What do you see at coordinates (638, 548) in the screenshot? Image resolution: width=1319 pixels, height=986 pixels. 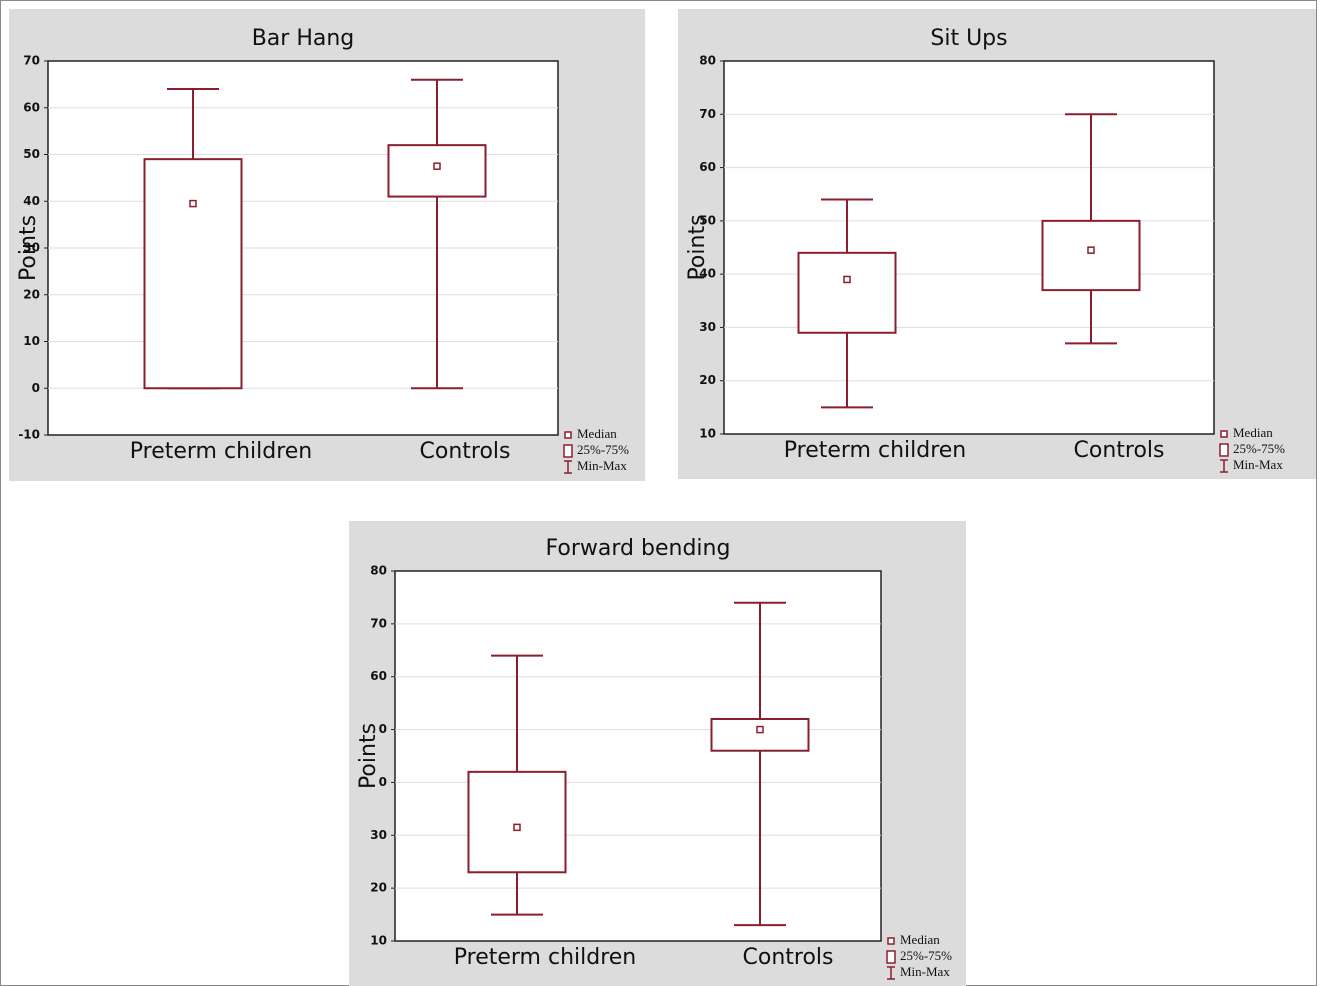 I see `chart-title: Forward bending` at bounding box center [638, 548].